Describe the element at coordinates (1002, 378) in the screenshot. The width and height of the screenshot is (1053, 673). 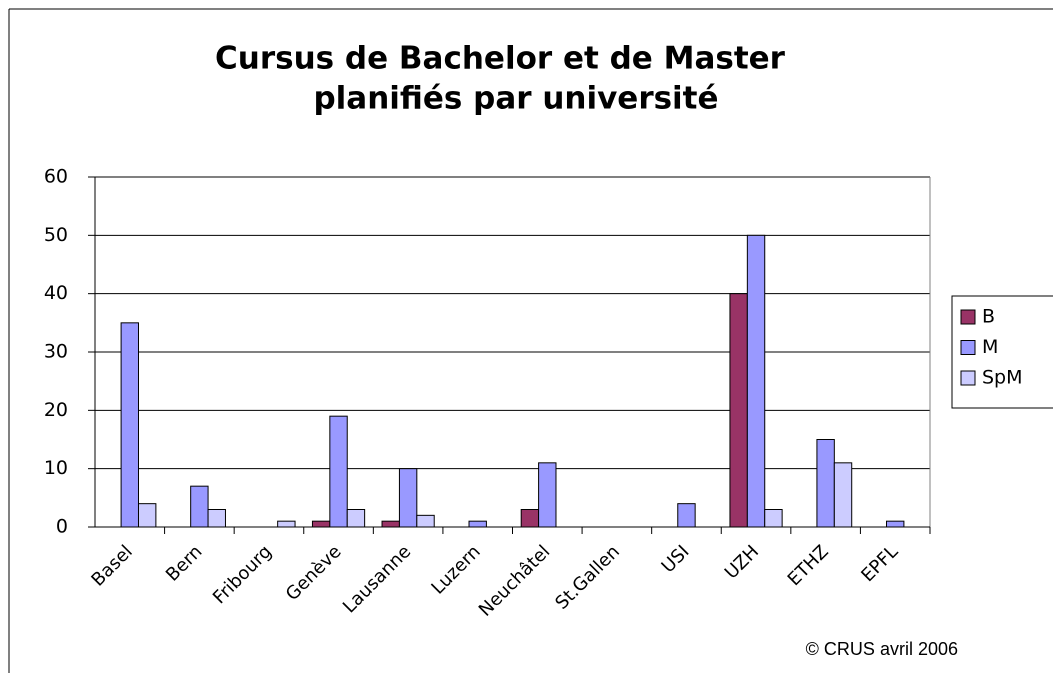
I see `legend-label: SpM` at that location.